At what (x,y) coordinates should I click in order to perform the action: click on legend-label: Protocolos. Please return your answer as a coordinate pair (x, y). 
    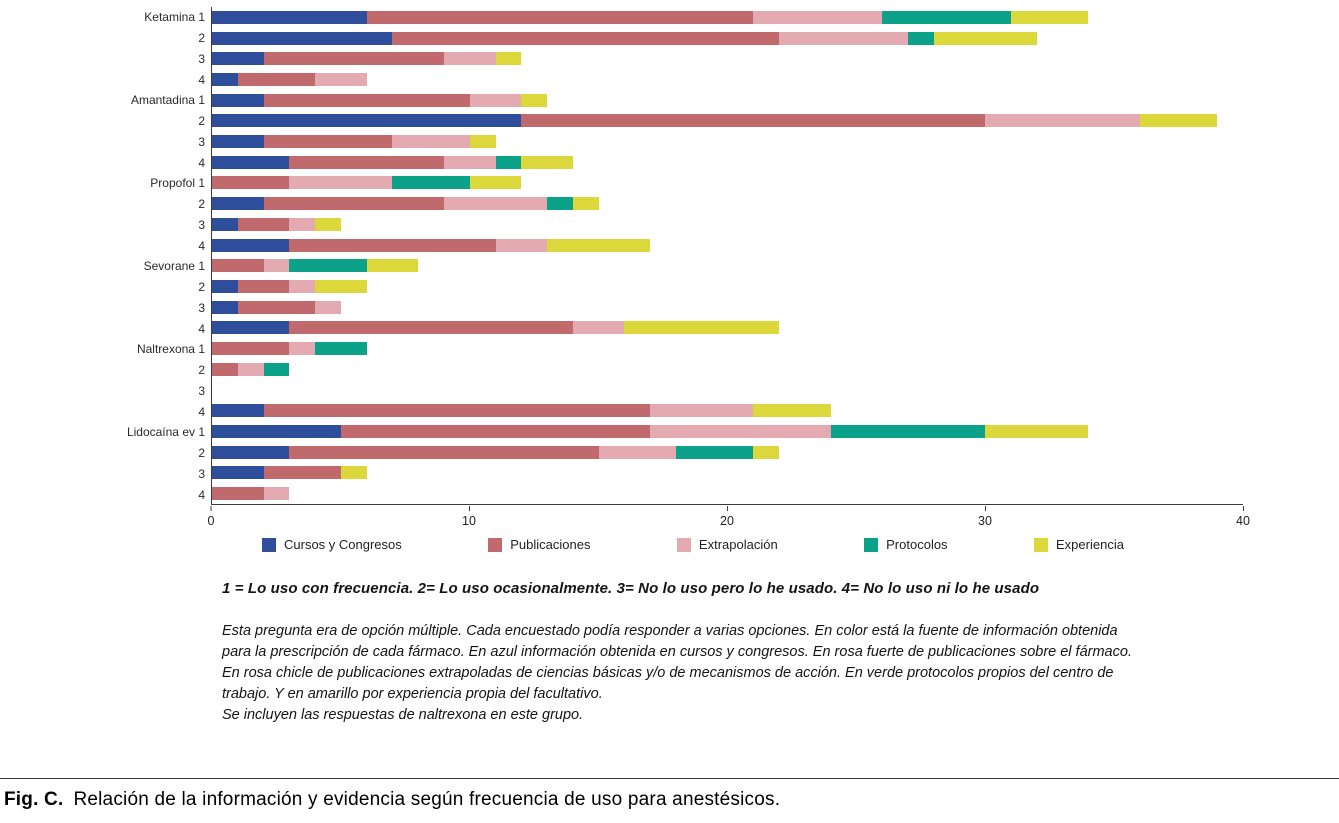
    Looking at the image, I should click on (917, 544).